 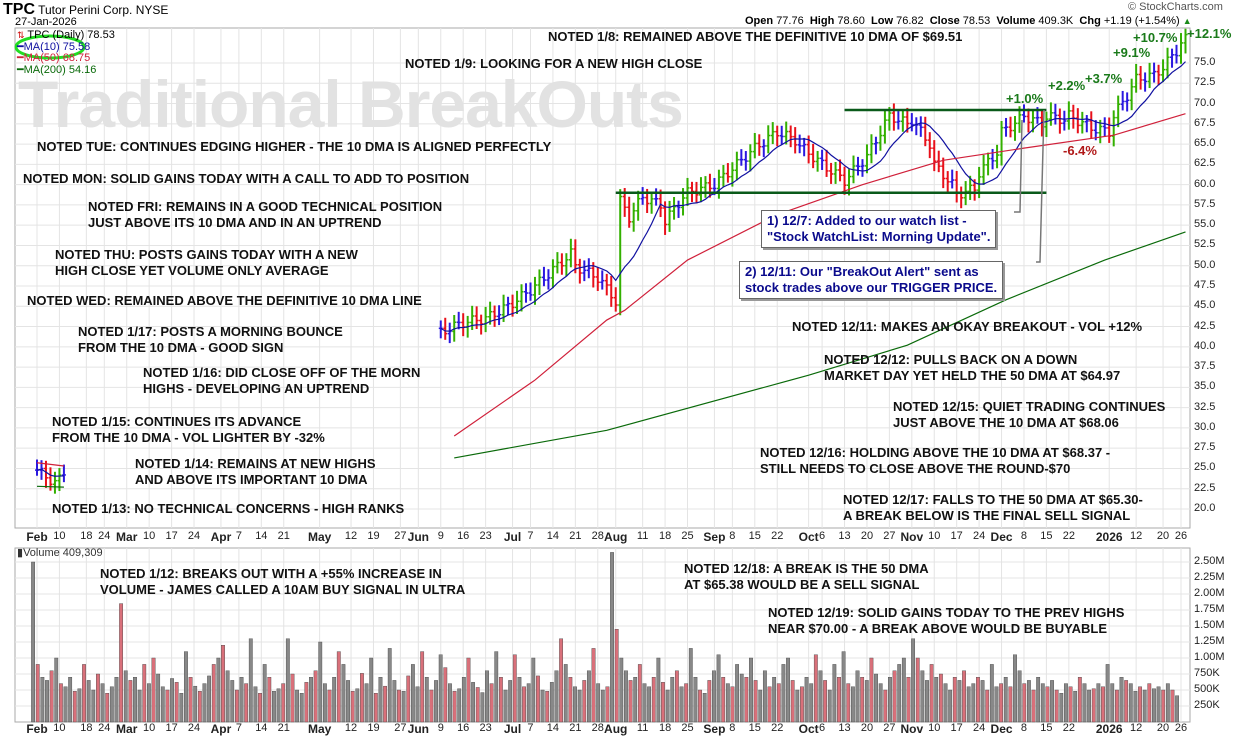 What do you see at coordinates (1001, 729) in the screenshot?
I see `x-tick-label: Dec` at bounding box center [1001, 729].